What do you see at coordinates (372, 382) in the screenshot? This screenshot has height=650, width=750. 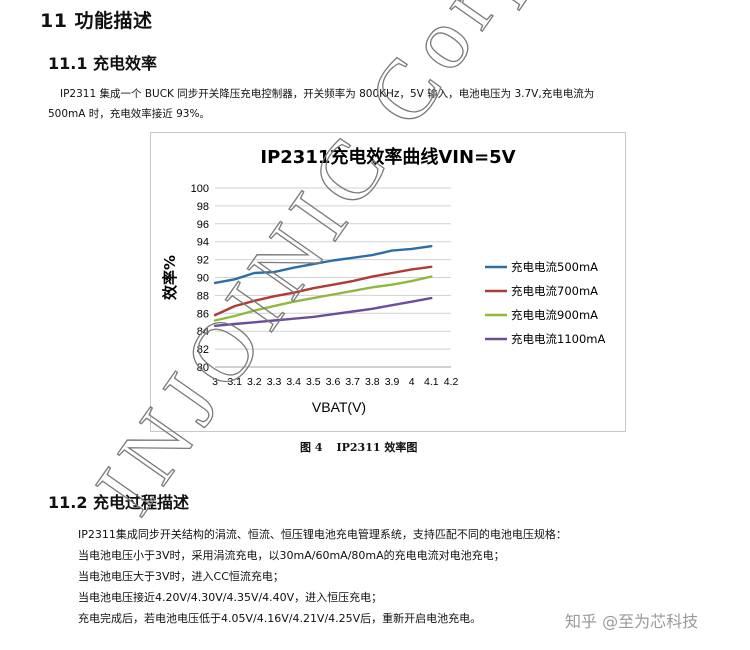 I see `x-tick-label: 3.8` at bounding box center [372, 382].